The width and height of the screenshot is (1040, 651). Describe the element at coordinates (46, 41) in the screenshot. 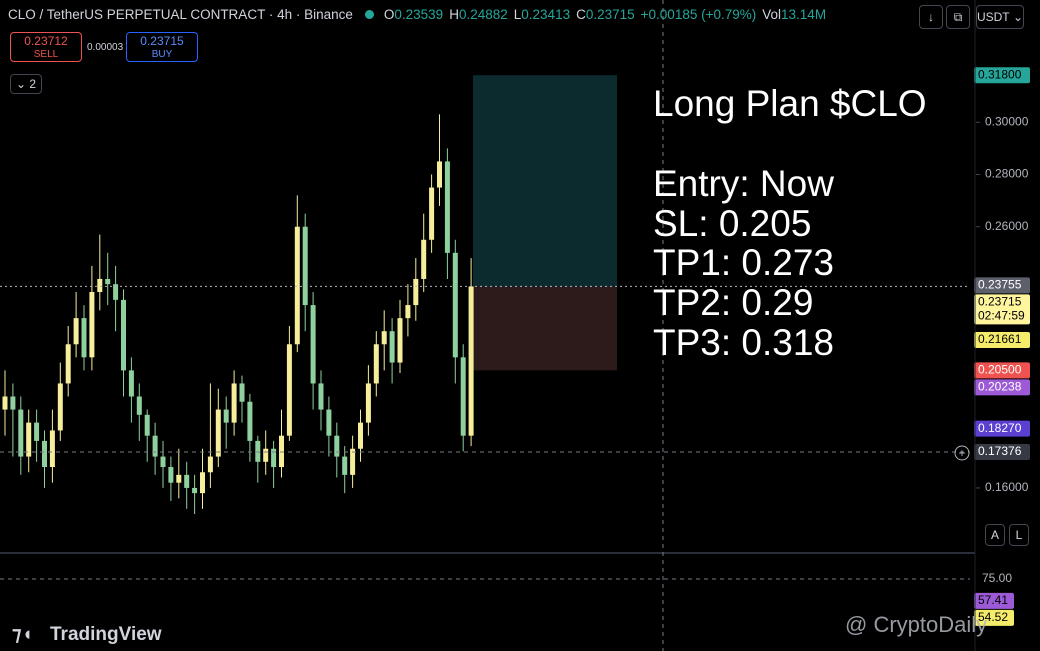

I see `sell-price: 0.23712` at that location.